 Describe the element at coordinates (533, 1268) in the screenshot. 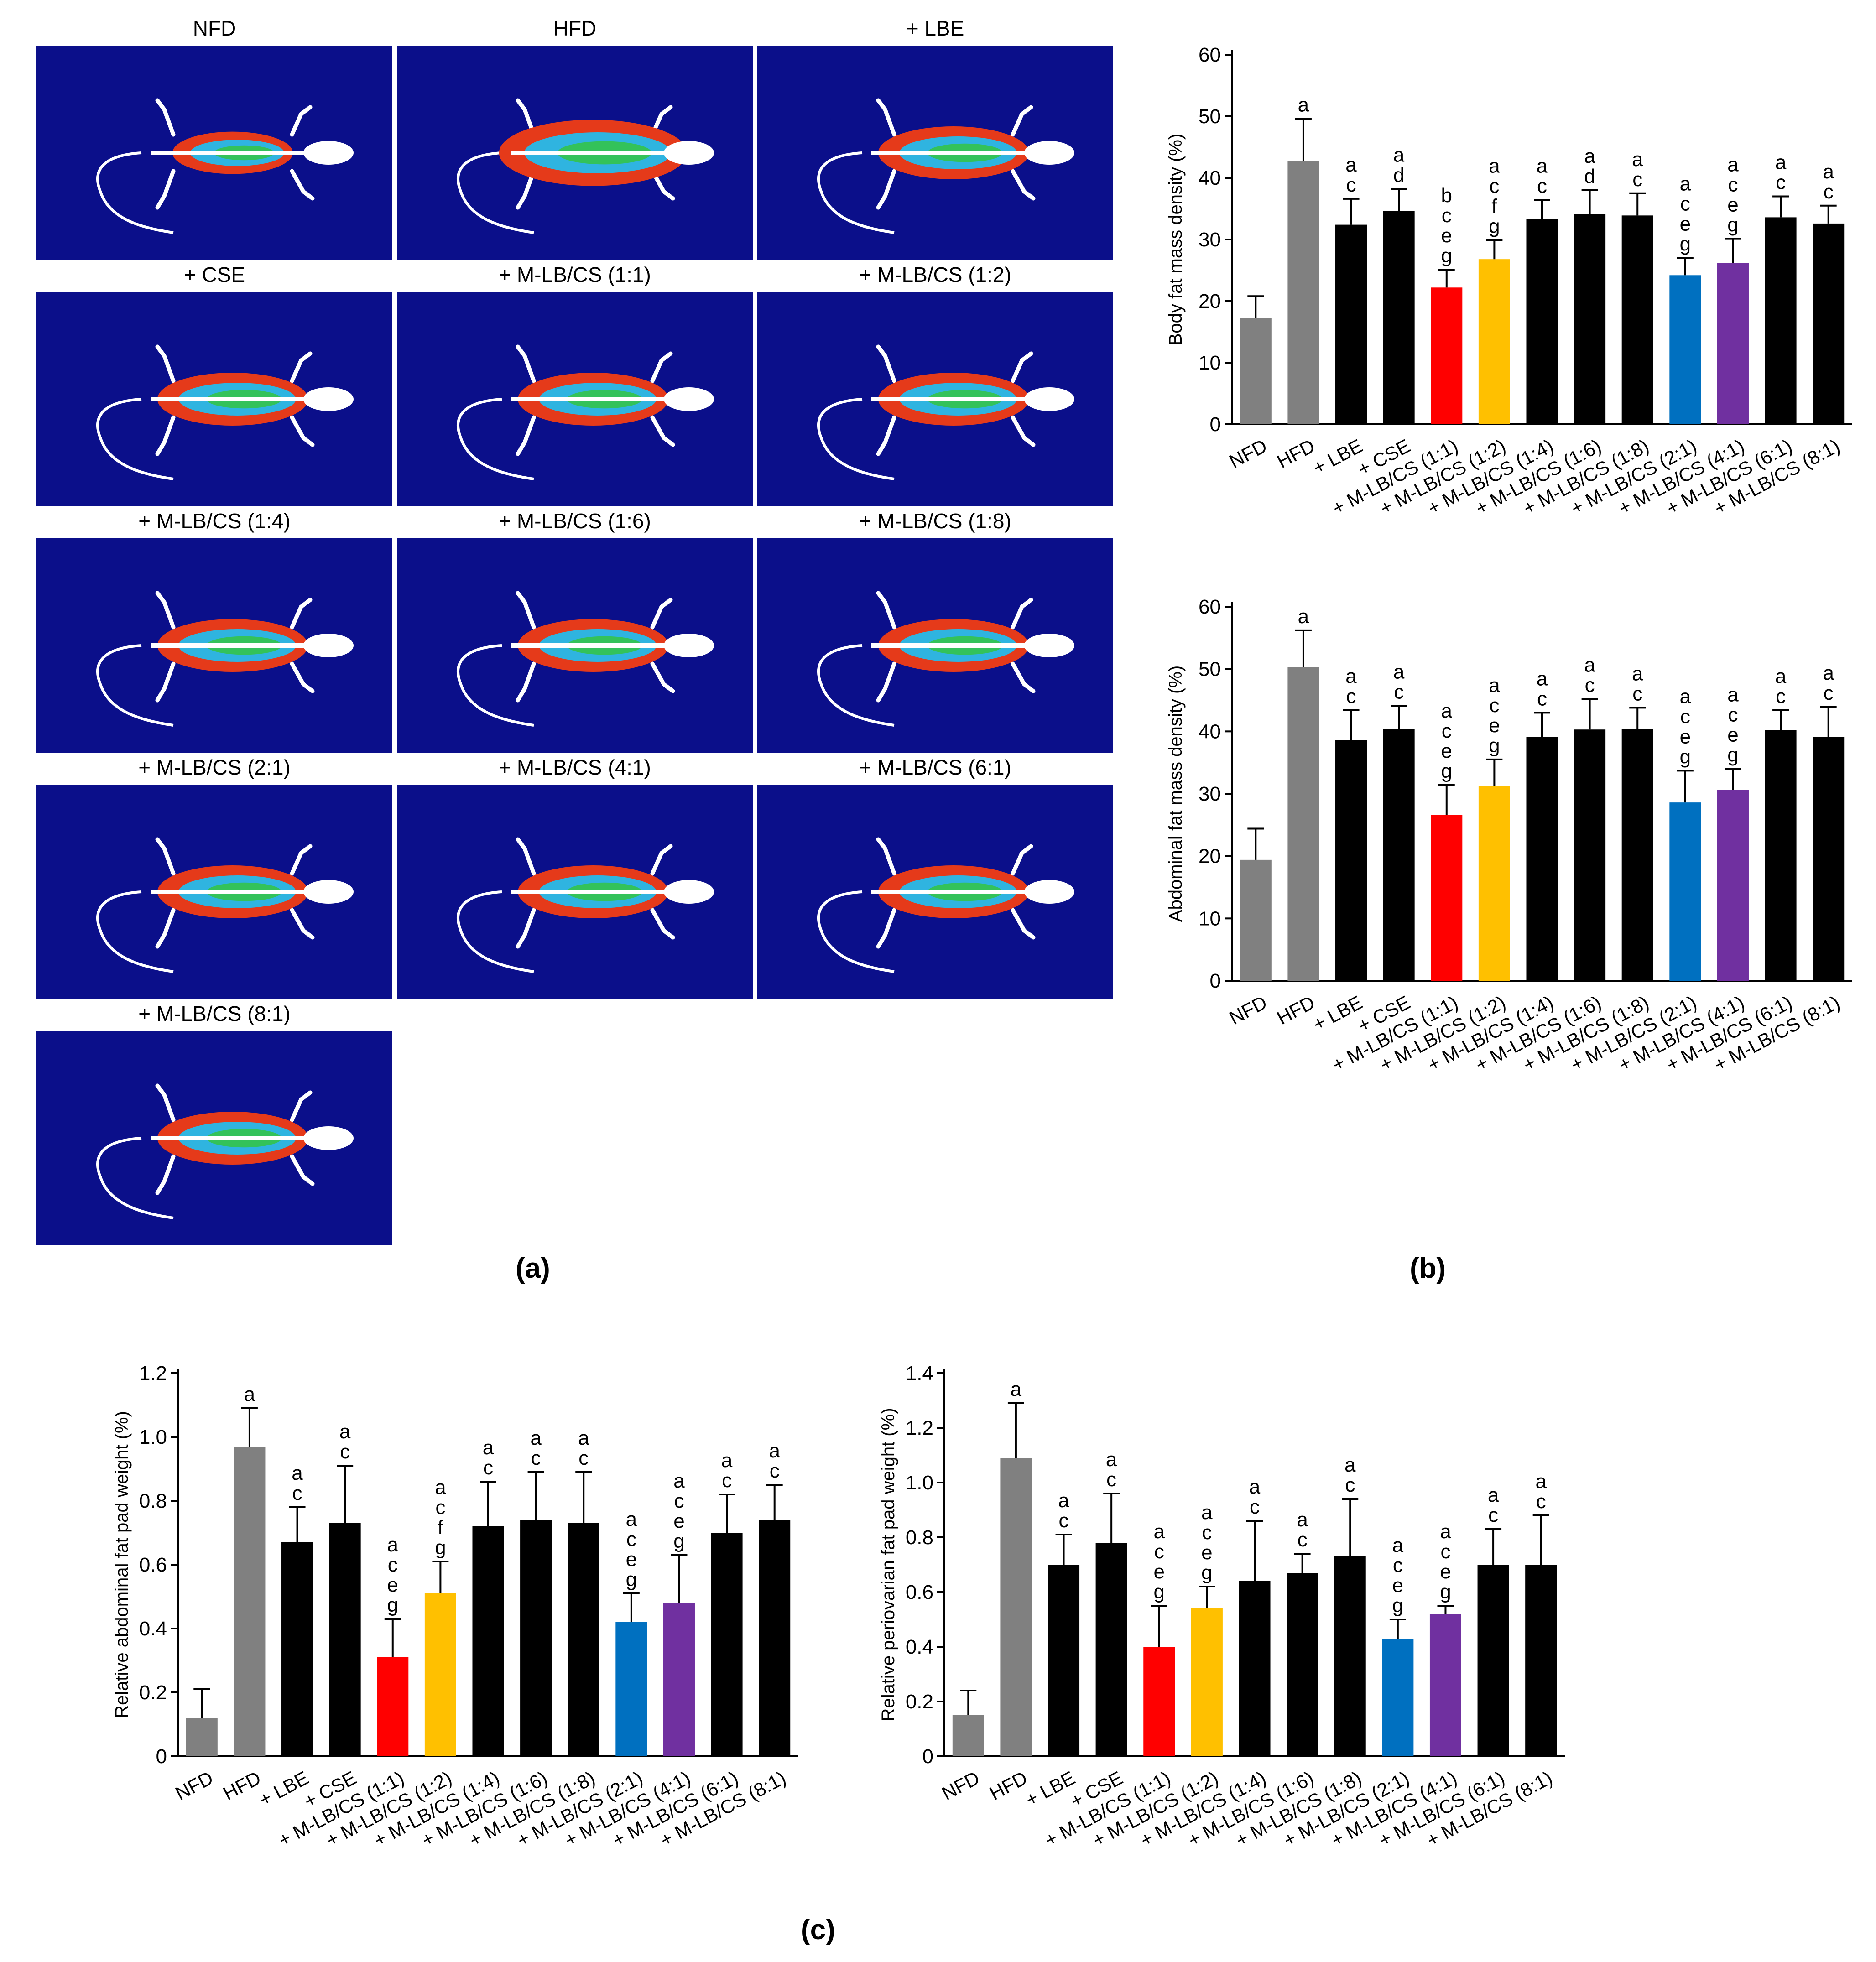

I see `panel-a-label: (a)` at that location.